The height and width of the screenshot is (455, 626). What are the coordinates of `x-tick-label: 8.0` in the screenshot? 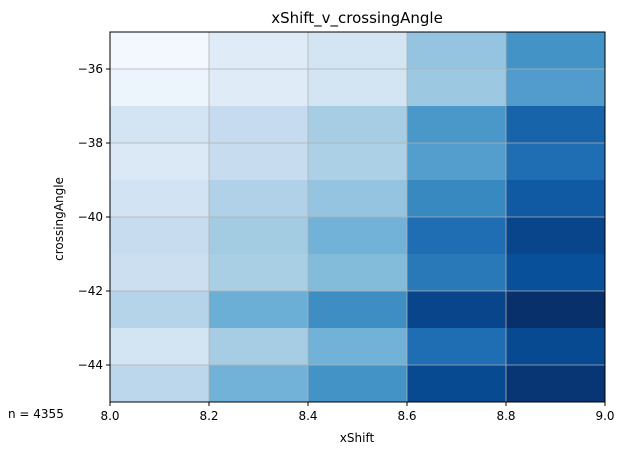 It's located at (109, 416).